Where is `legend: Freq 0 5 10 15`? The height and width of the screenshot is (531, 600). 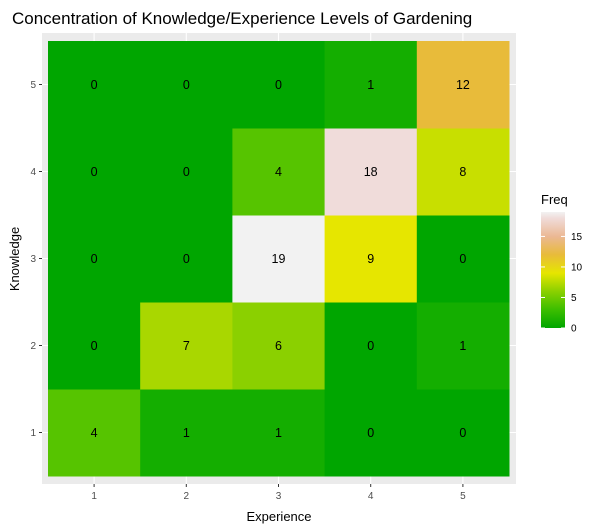 legend: Freq 0 5 10 15 is located at coordinates (562, 263).